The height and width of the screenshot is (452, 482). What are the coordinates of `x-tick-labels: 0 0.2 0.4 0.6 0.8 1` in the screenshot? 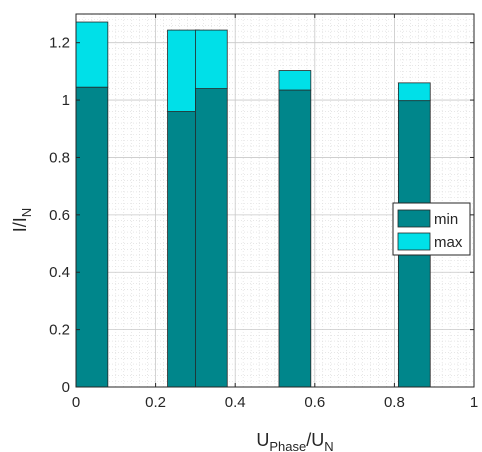 It's located at (275, 402).